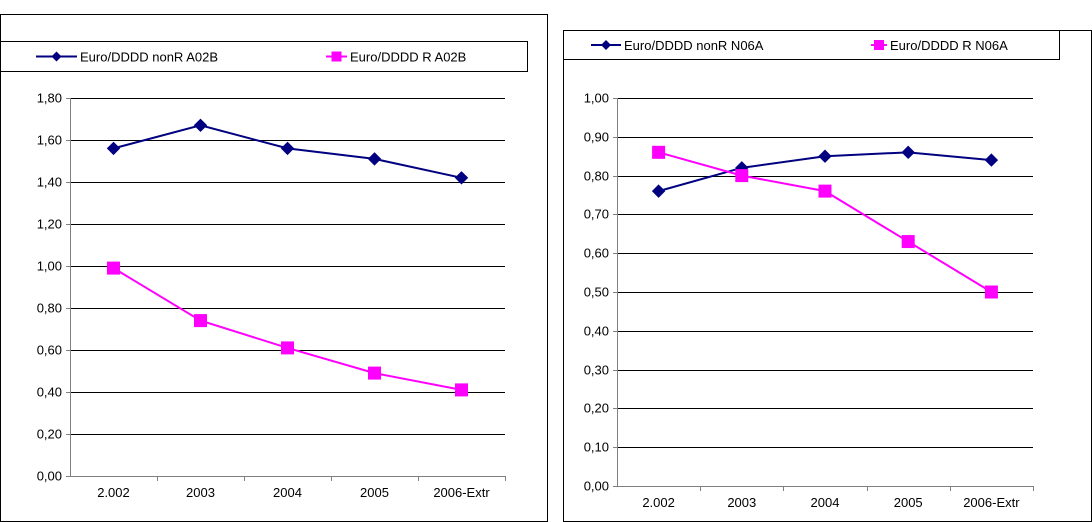  What do you see at coordinates (49, 140) in the screenshot?
I see `chart-1-y-tick-label: 1,60` at bounding box center [49, 140].